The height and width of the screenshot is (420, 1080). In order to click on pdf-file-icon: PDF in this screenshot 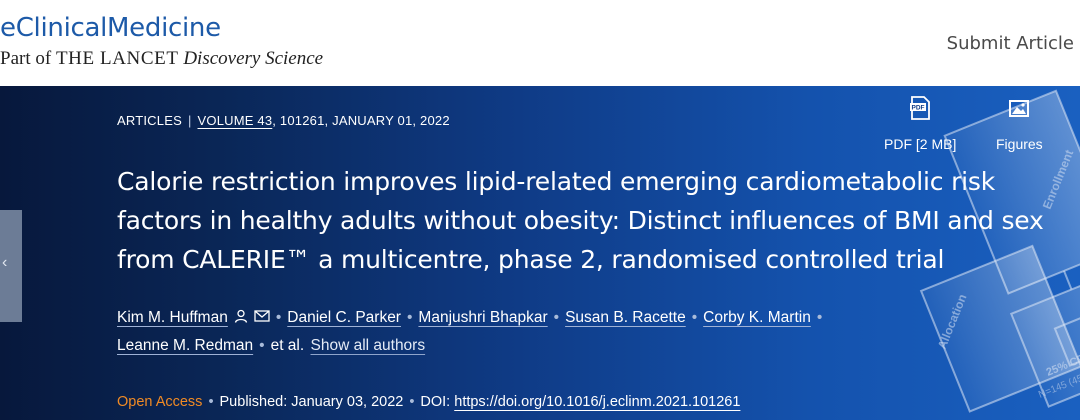, I will do `click(920, 108)`.